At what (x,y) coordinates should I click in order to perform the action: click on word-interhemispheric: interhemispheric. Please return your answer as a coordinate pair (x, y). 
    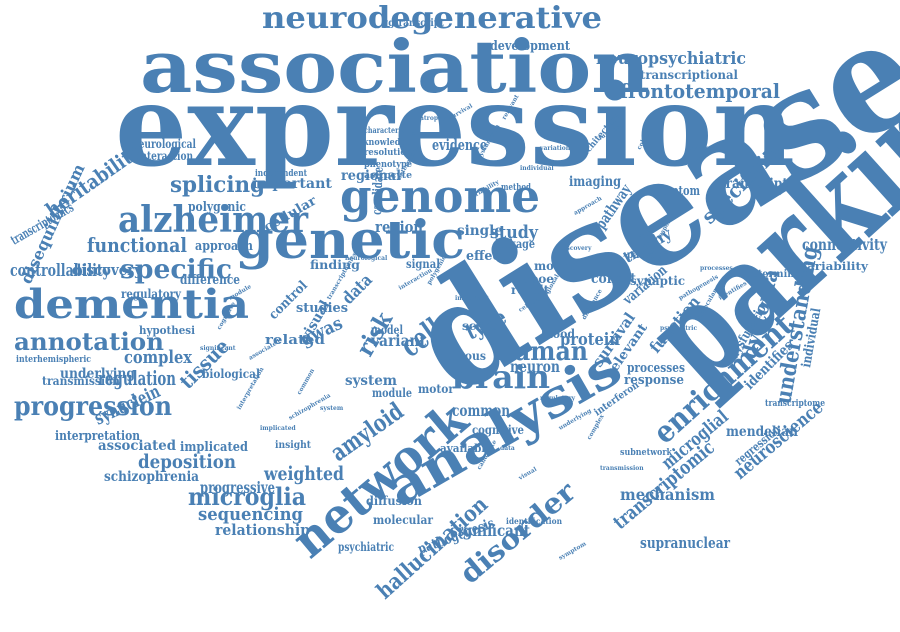
    Looking at the image, I should click on (53, 360).